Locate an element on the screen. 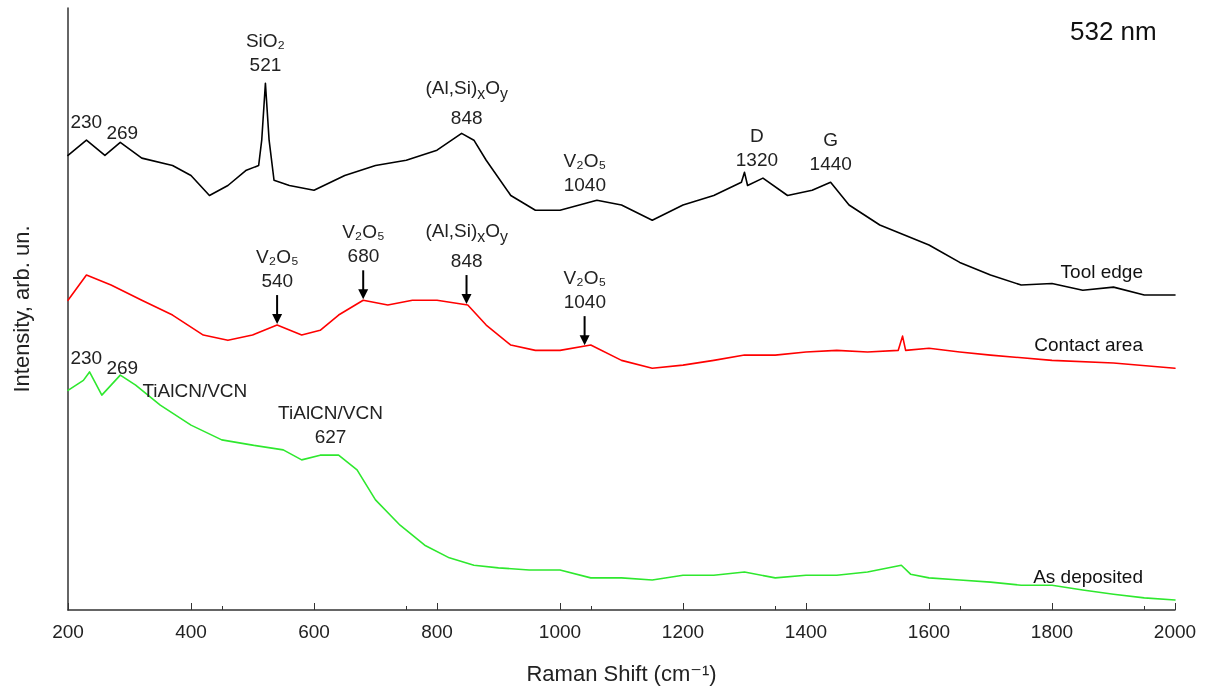  annotation: V₂O₅ 680 is located at coordinates (363, 244).